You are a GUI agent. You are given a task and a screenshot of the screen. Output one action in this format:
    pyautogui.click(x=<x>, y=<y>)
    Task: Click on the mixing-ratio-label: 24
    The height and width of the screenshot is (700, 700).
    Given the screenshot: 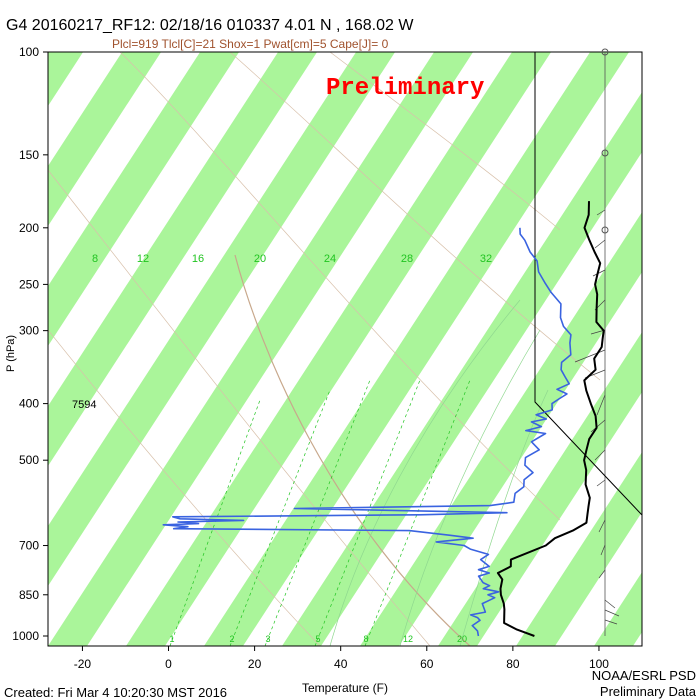 What is the action you would take?
    pyautogui.click(x=330, y=259)
    